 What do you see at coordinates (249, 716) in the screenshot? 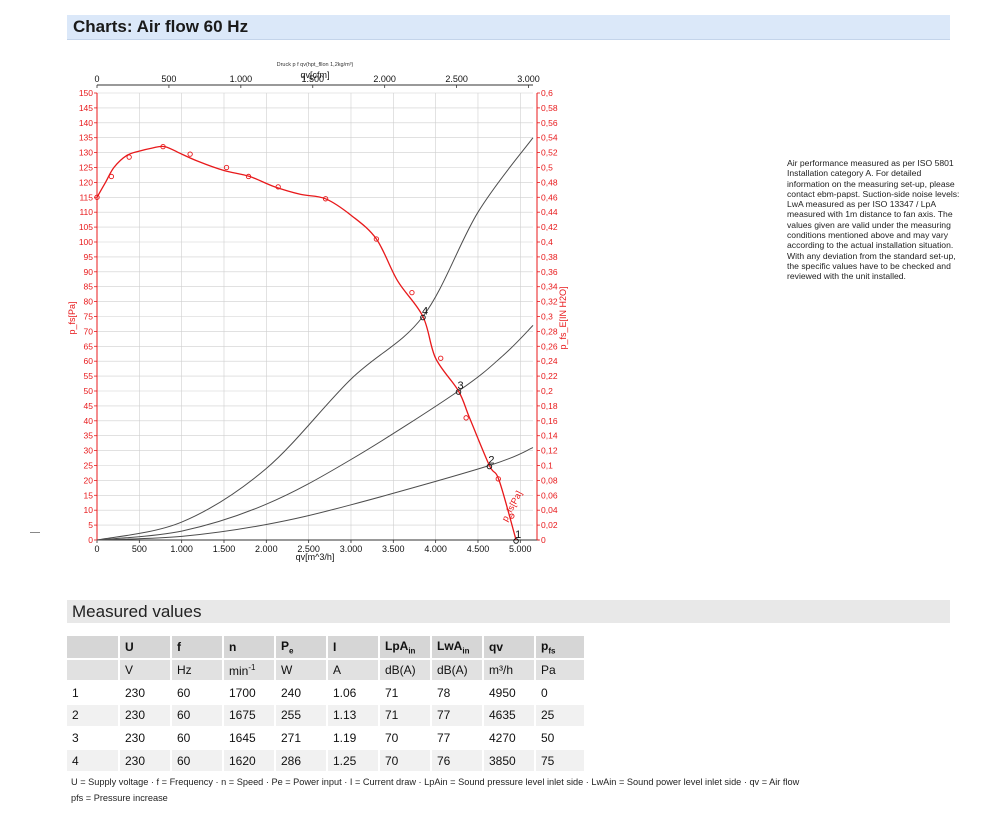
I see `table-cell: 1675` at bounding box center [249, 716].